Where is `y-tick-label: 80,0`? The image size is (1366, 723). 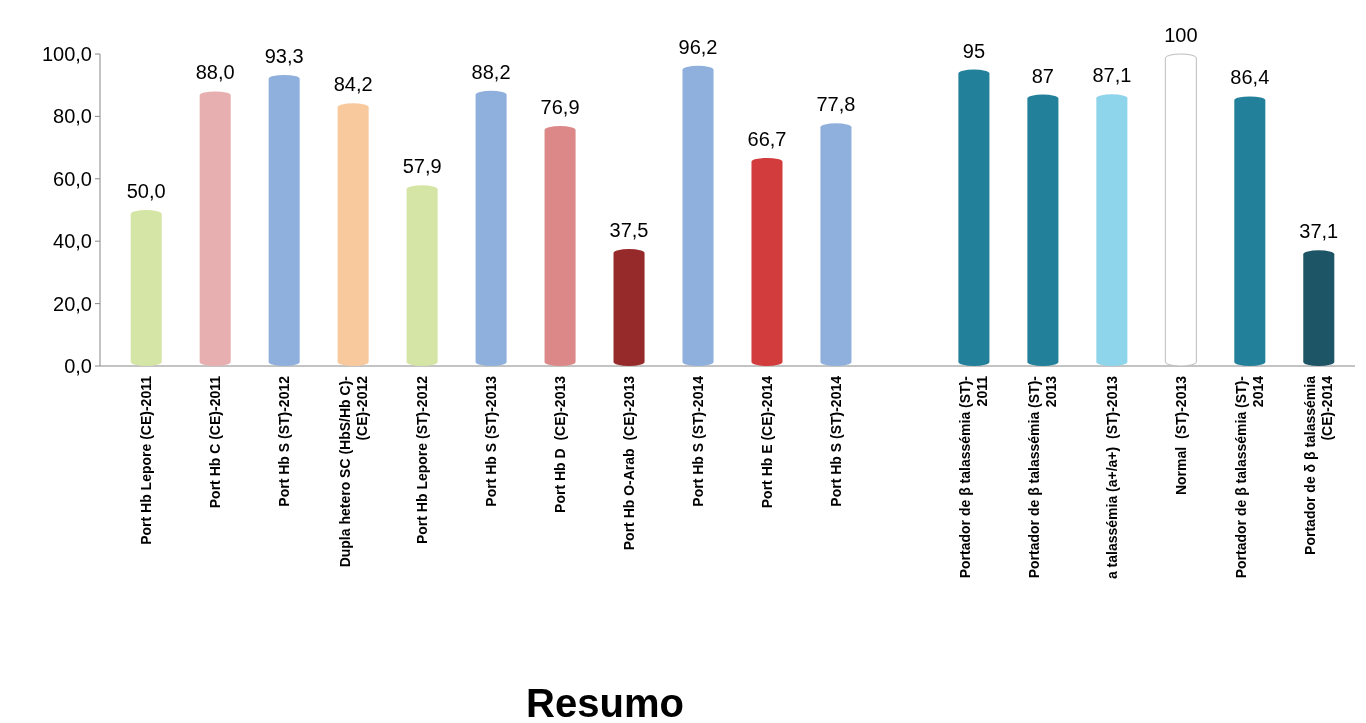
y-tick-label: 80,0 is located at coordinates (72, 116).